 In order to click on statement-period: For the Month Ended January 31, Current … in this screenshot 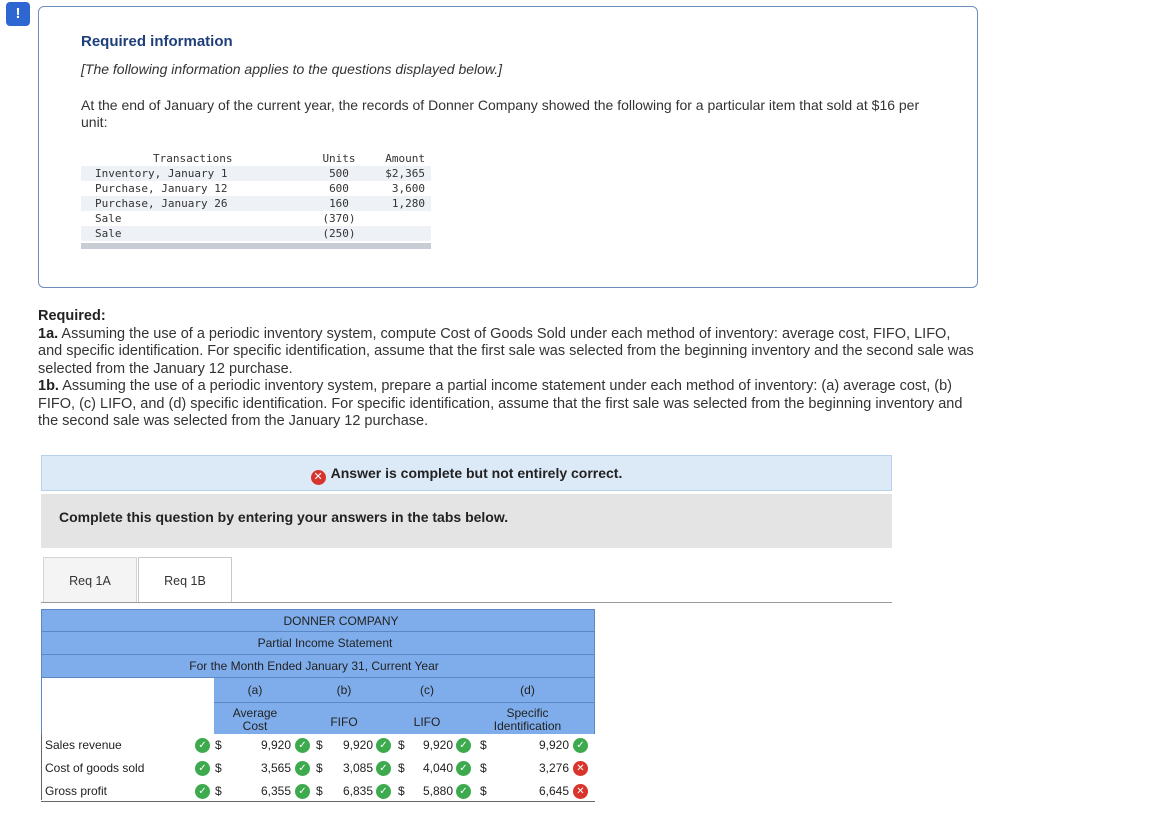, I will do `click(318, 666)`.